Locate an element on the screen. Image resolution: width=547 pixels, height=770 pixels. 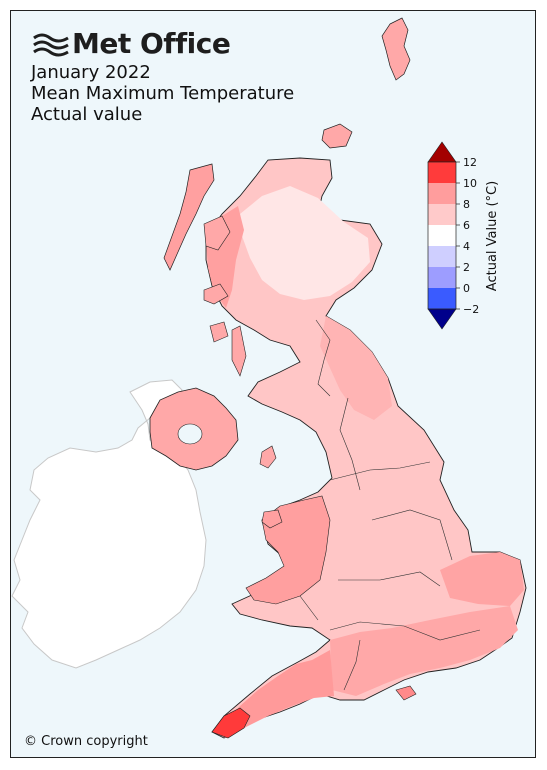
anglesey is located at coordinates (272, 519).